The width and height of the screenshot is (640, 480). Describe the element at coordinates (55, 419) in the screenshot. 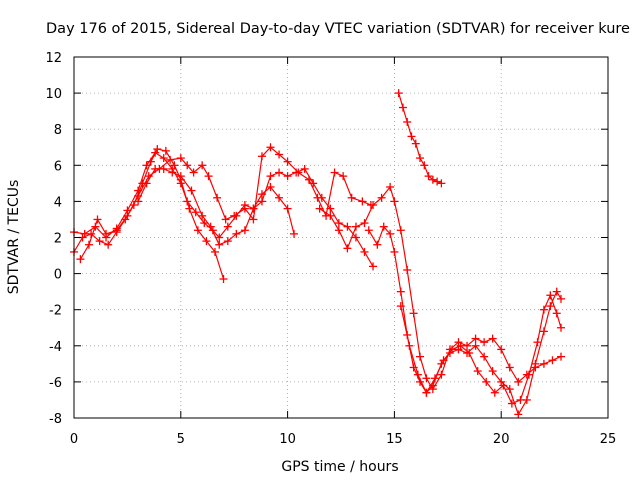

I see `y-tick-label: -8` at that location.